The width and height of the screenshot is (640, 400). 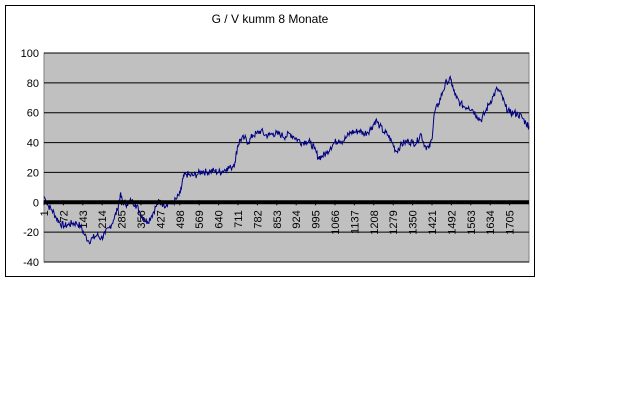 What do you see at coordinates (491, 222) in the screenshot?
I see `x-tick-label: 1634` at bounding box center [491, 222].